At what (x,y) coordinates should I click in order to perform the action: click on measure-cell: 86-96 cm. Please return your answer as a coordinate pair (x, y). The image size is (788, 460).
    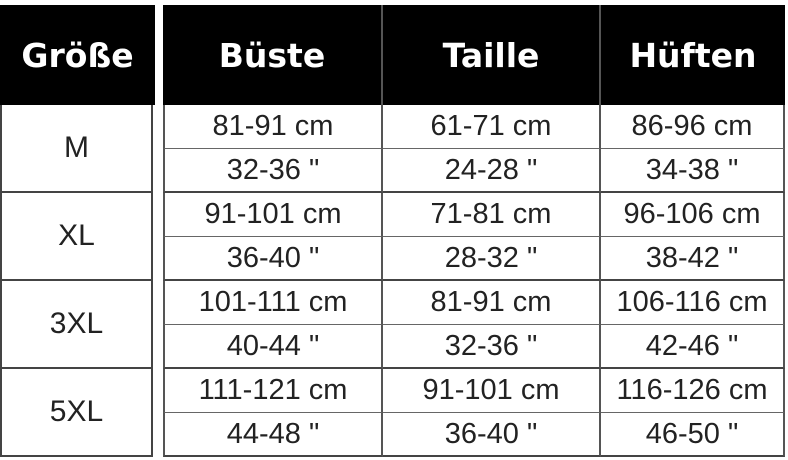
    Looking at the image, I should click on (693, 127).